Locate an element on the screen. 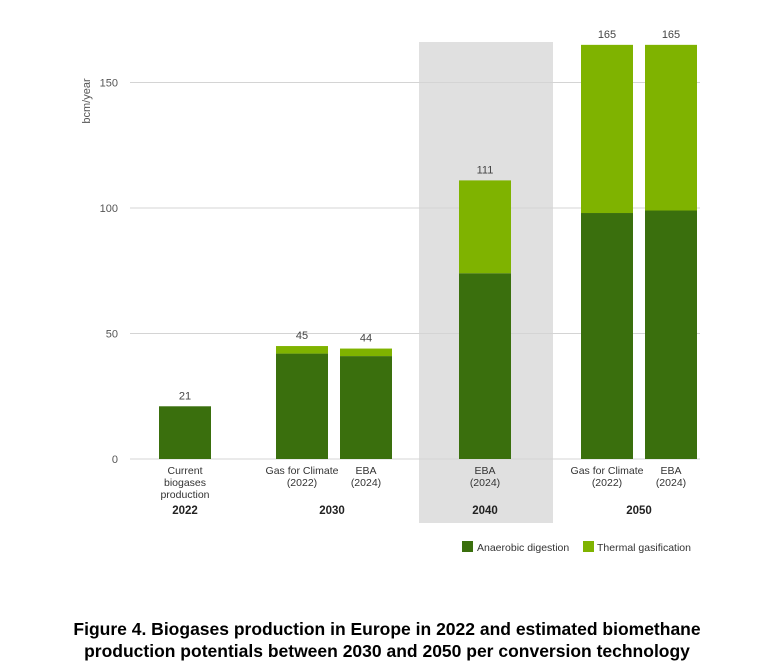 The image size is (774, 670). x-tick-label-4-line-1: (2022) is located at coordinates (607, 483).